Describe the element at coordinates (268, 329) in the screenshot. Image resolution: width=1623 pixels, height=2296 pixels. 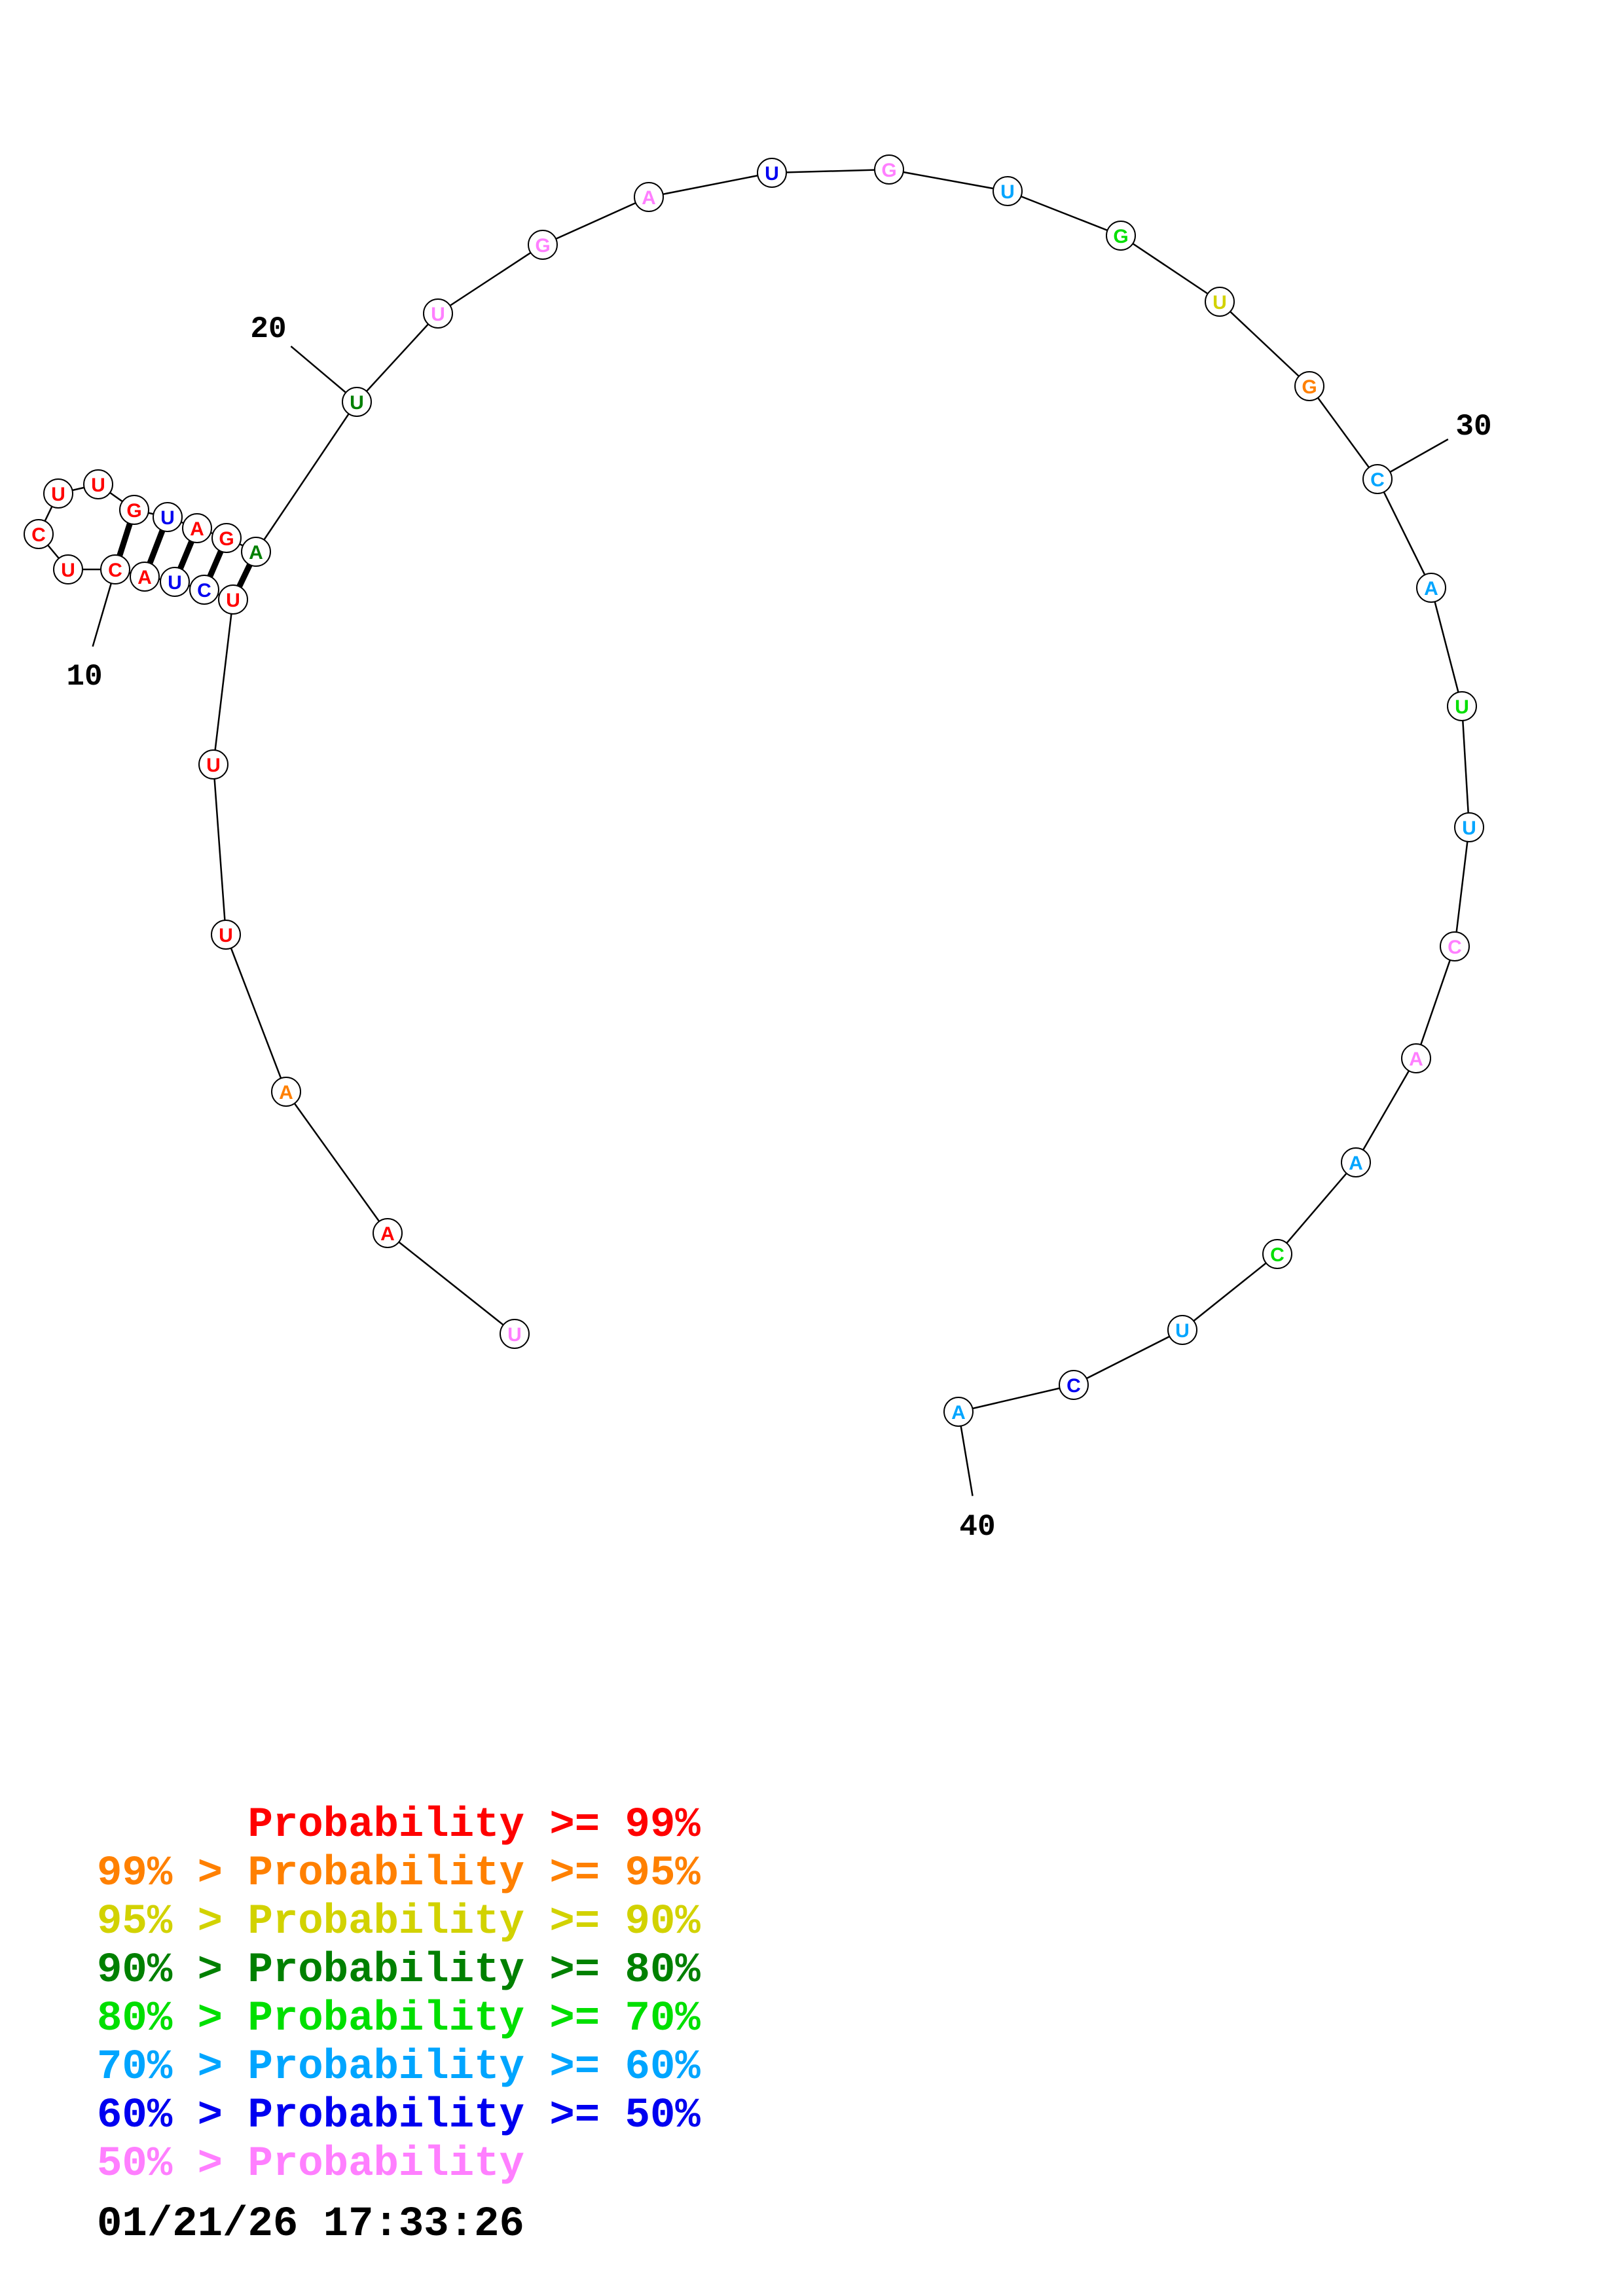
I see `sequence-number-label: 20` at that location.